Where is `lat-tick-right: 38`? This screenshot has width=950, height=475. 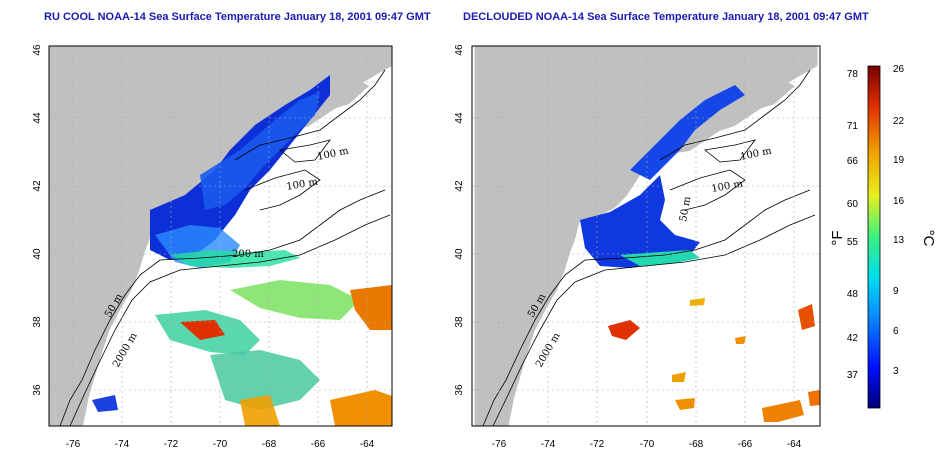 lat-tick-right: 38 is located at coordinates (459, 322).